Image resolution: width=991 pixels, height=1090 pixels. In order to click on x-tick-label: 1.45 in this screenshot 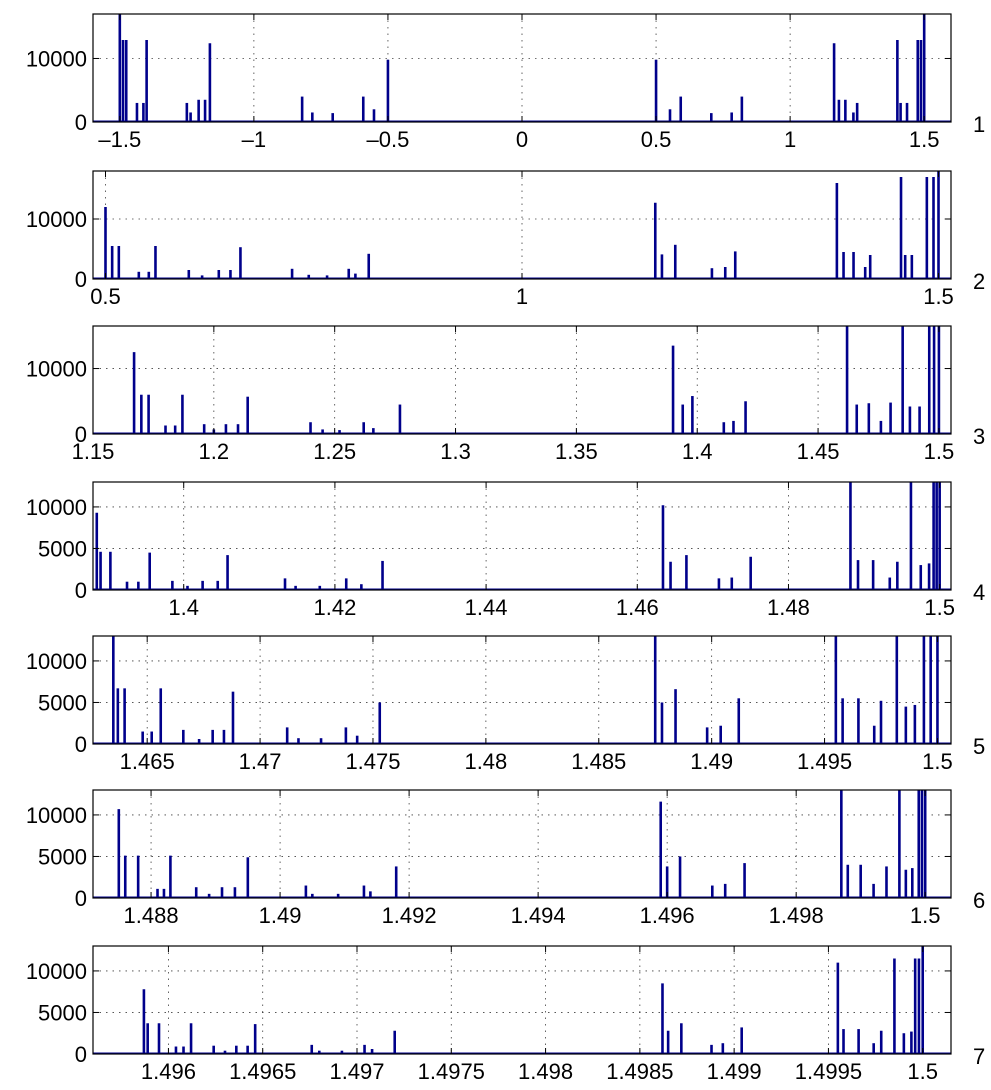, I will do `click(818, 451)`.